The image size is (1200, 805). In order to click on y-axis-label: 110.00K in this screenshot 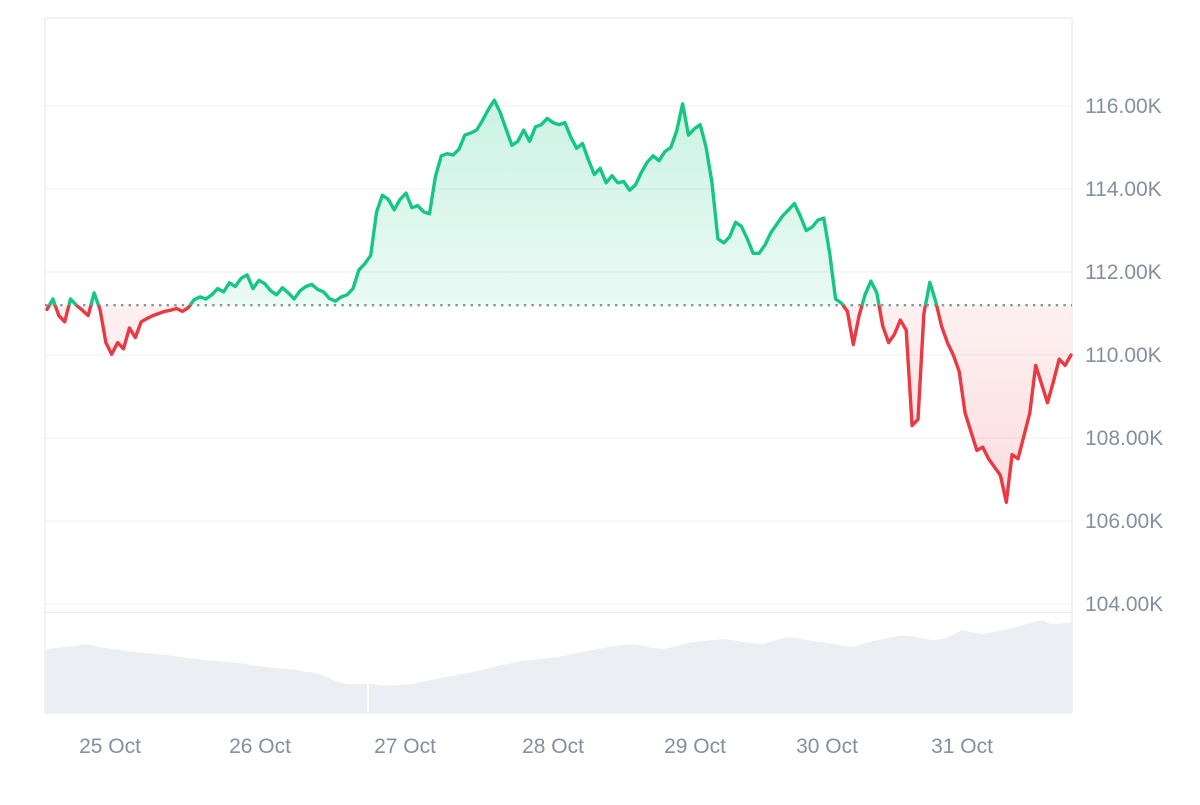, I will do `click(1123, 355)`.